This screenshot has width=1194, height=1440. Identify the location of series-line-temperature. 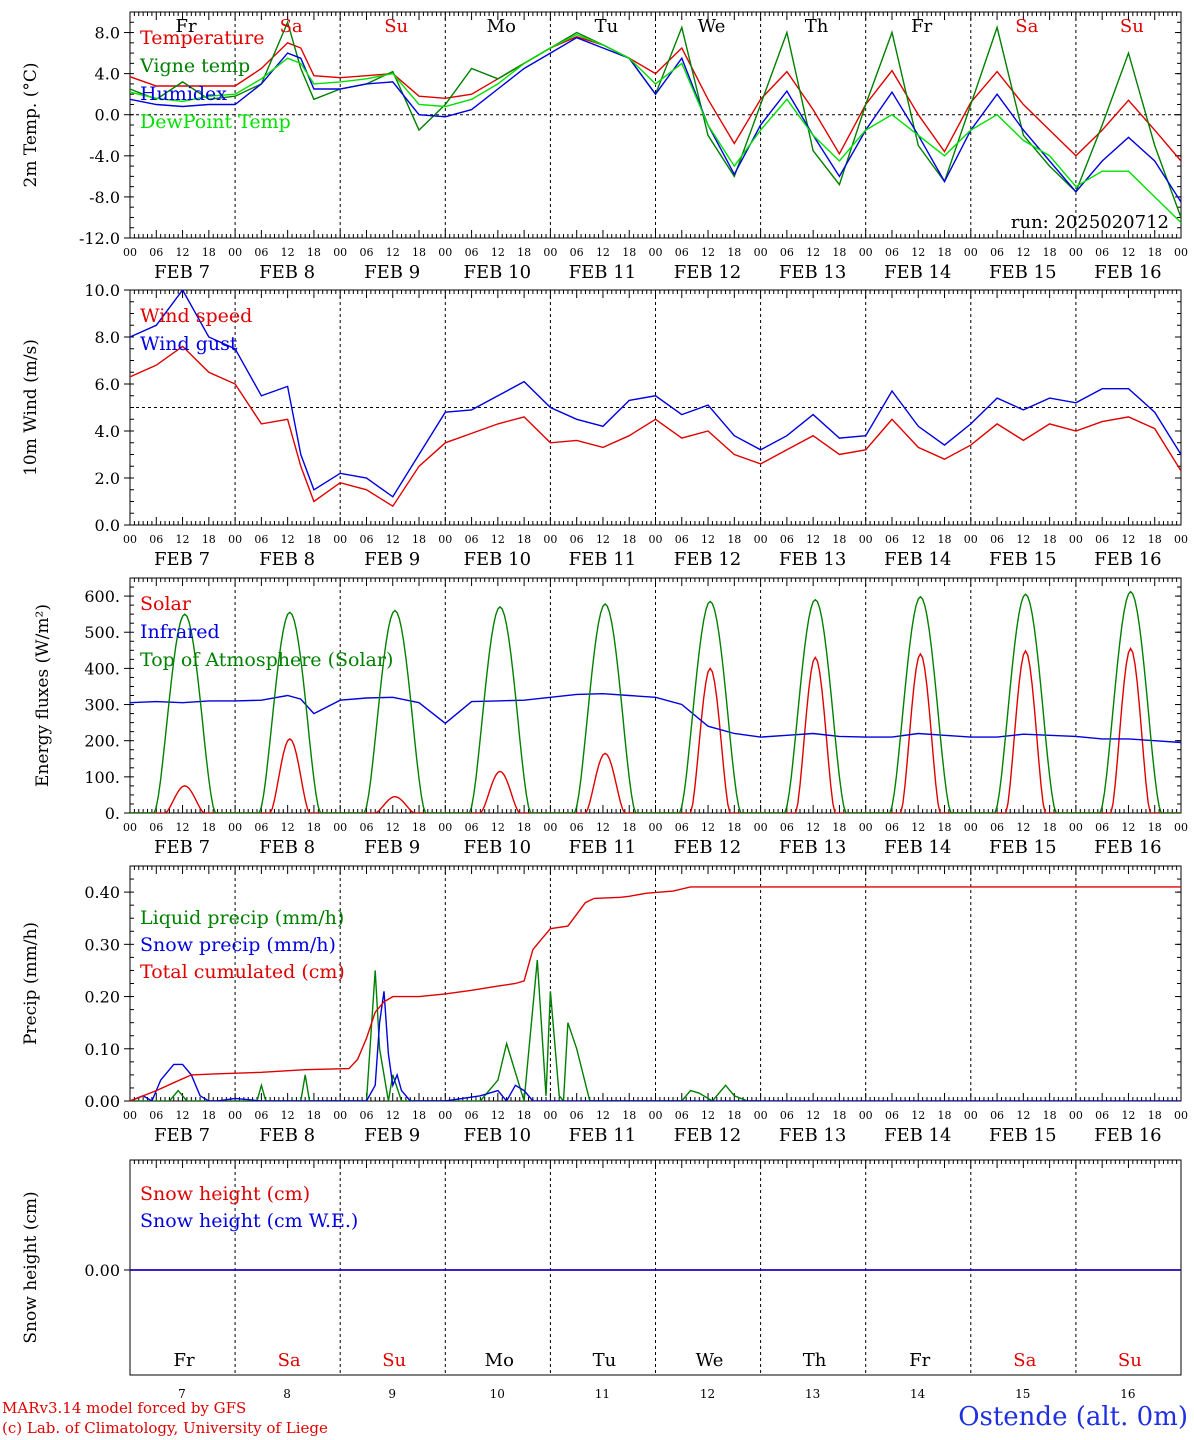
(655, 98).